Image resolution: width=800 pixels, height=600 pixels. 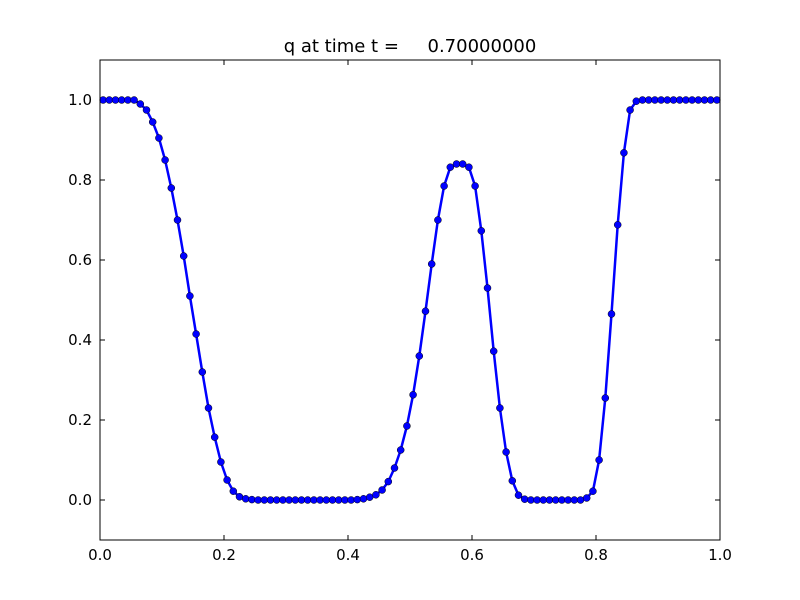 What do you see at coordinates (348, 555) in the screenshot?
I see `x-tick-label: 0.4` at bounding box center [348, 555].